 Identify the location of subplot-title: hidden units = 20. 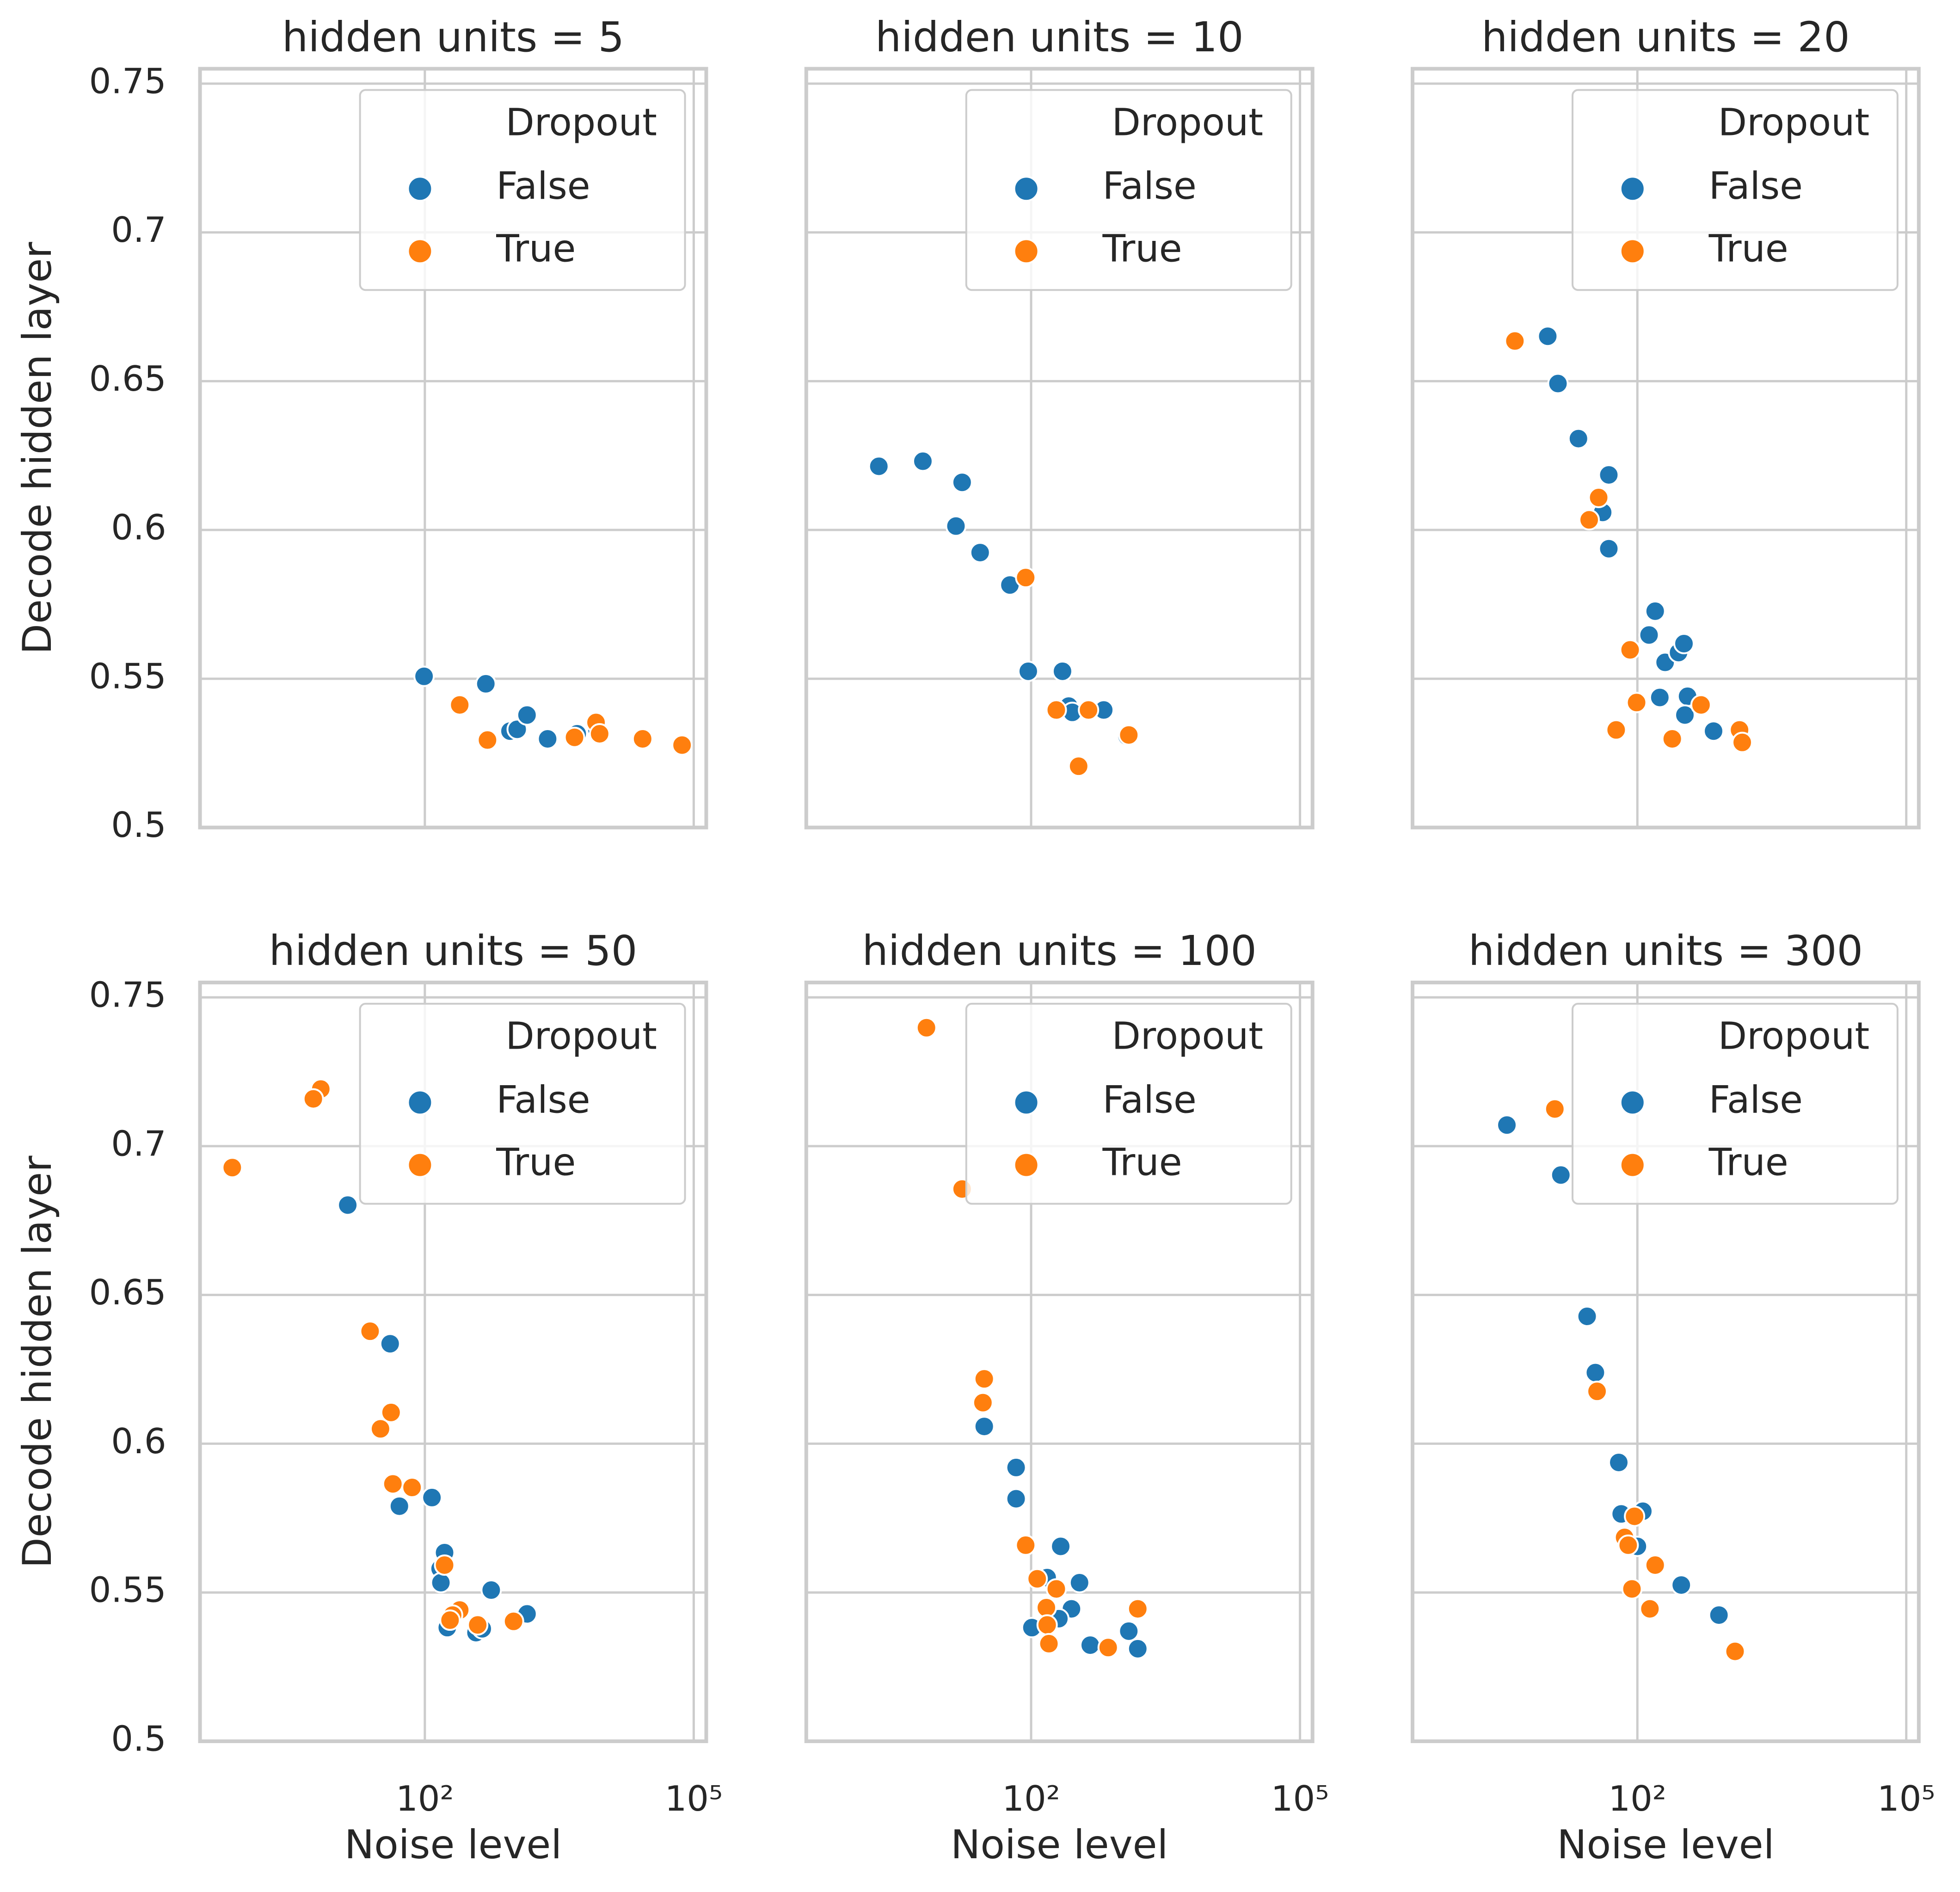
(1665, 37).